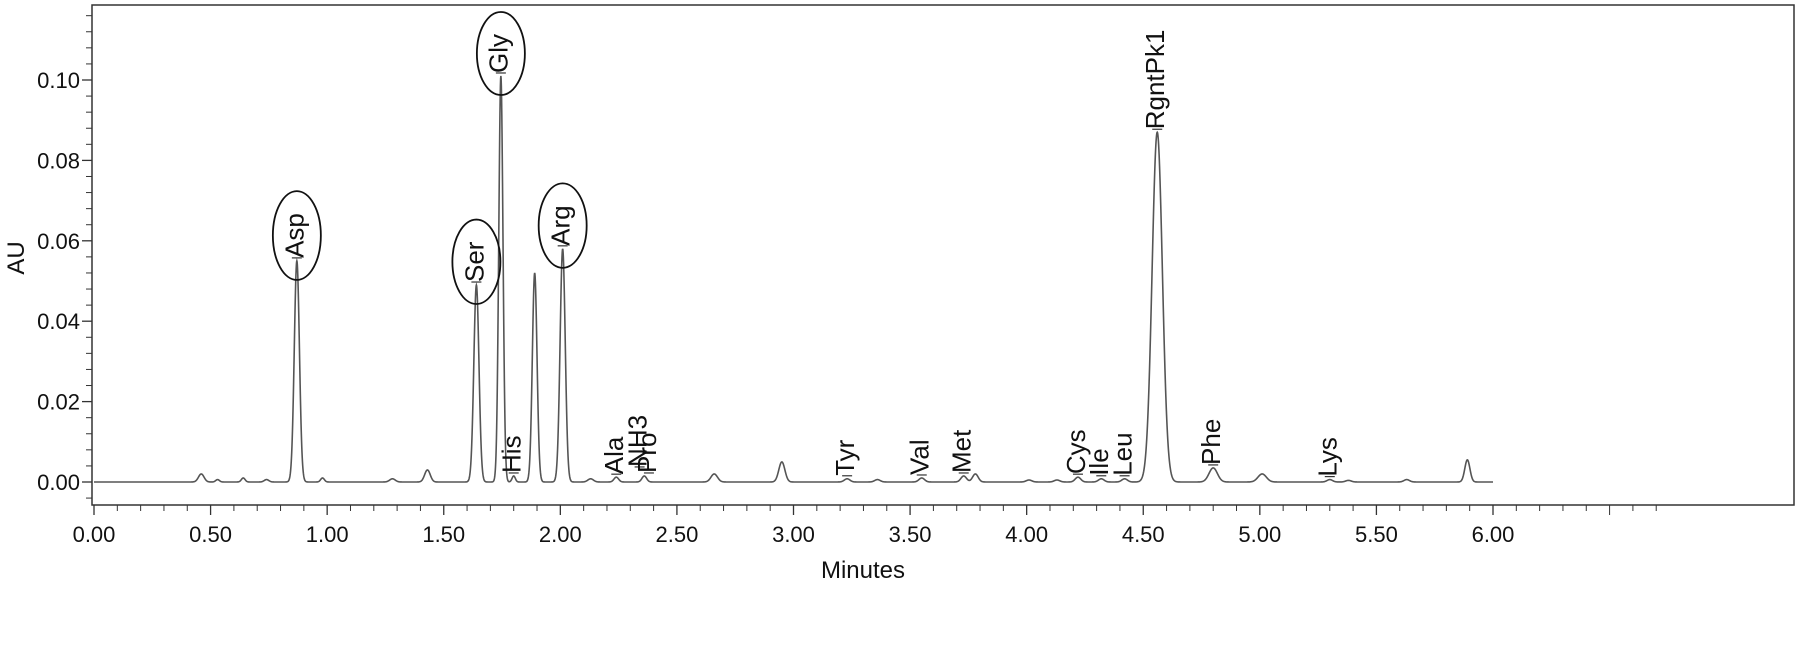  Describe the element at coordinates (1259, 534) in the screenshot. I see `x-tick-label: 5.00` at that location.